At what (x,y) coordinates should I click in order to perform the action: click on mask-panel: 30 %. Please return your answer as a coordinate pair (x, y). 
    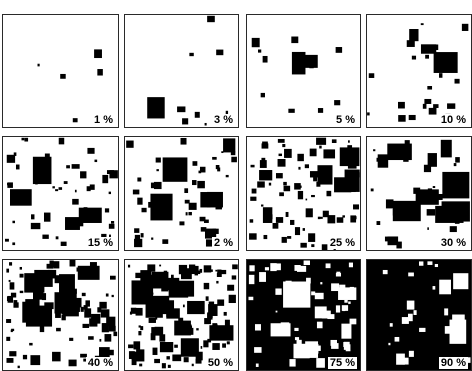
    Looking at the image, I should click on (419, 193).